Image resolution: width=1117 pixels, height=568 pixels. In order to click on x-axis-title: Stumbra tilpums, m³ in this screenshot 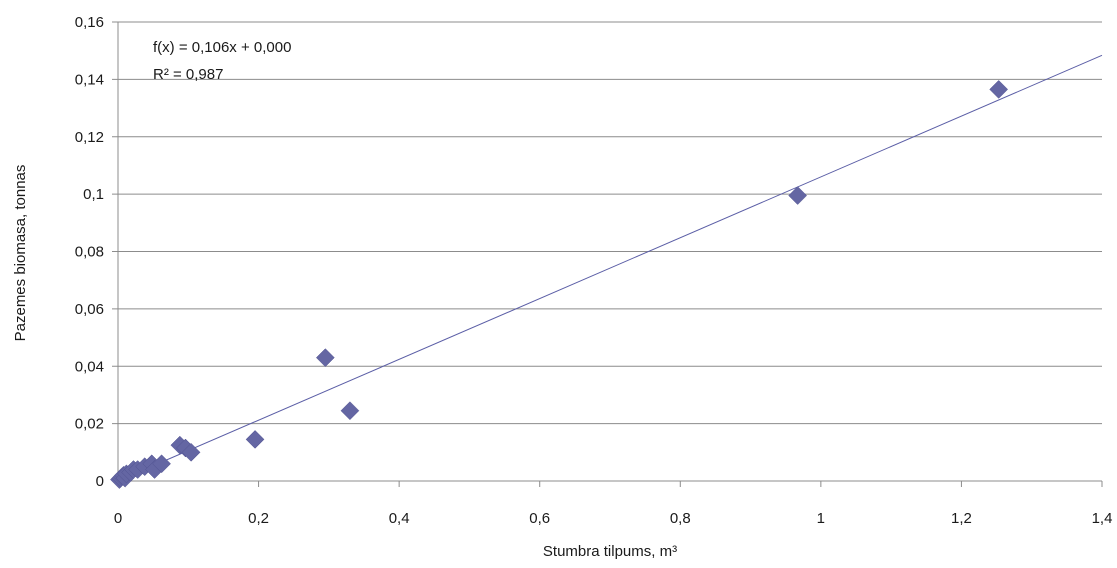, I will do `click(610, 551)`.